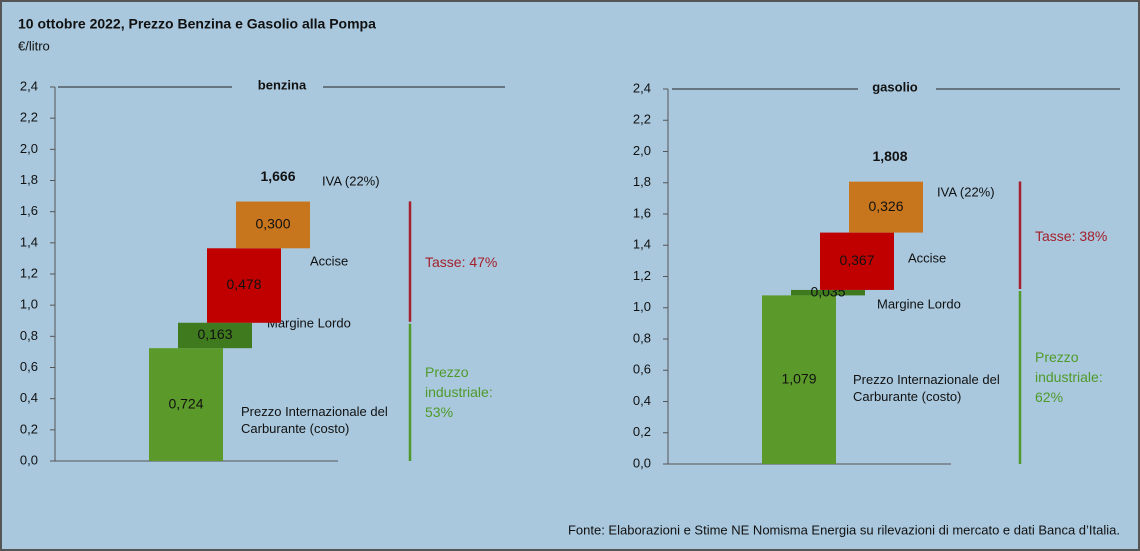 This screenshot has width=1140, height=551. I want to click on value-label: 0,326, so click(885, 206).